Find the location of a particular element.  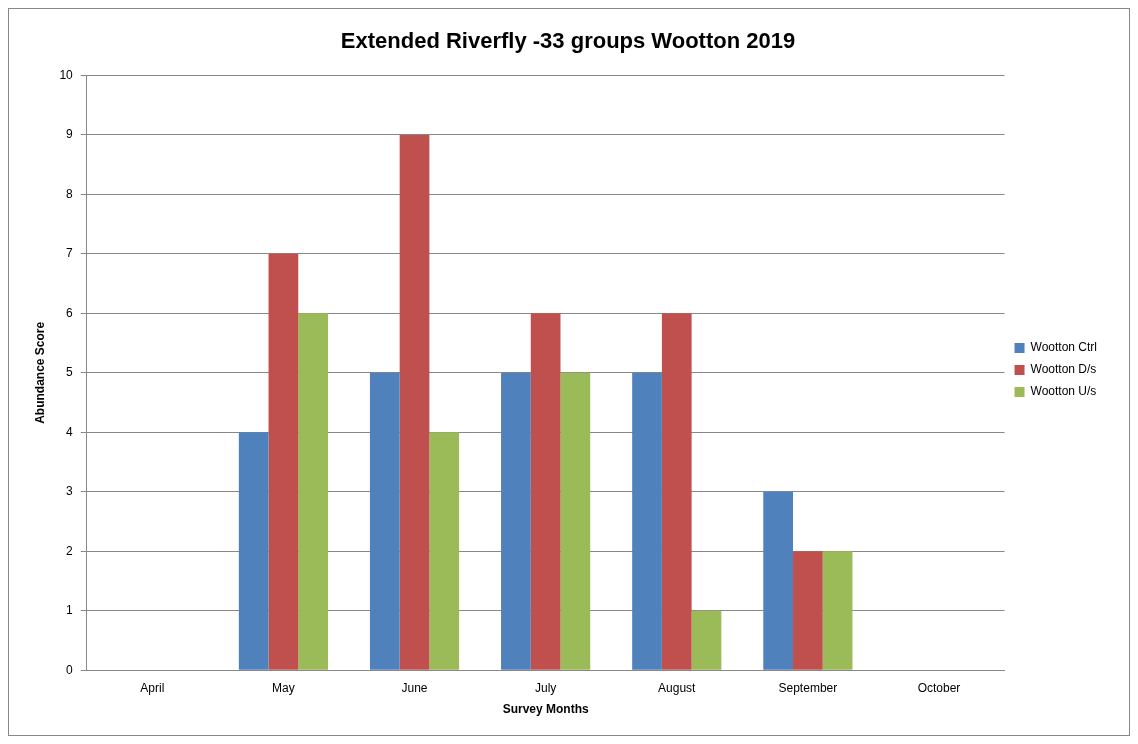

y-tick-label: 8 is located at coordinates (70, 193).